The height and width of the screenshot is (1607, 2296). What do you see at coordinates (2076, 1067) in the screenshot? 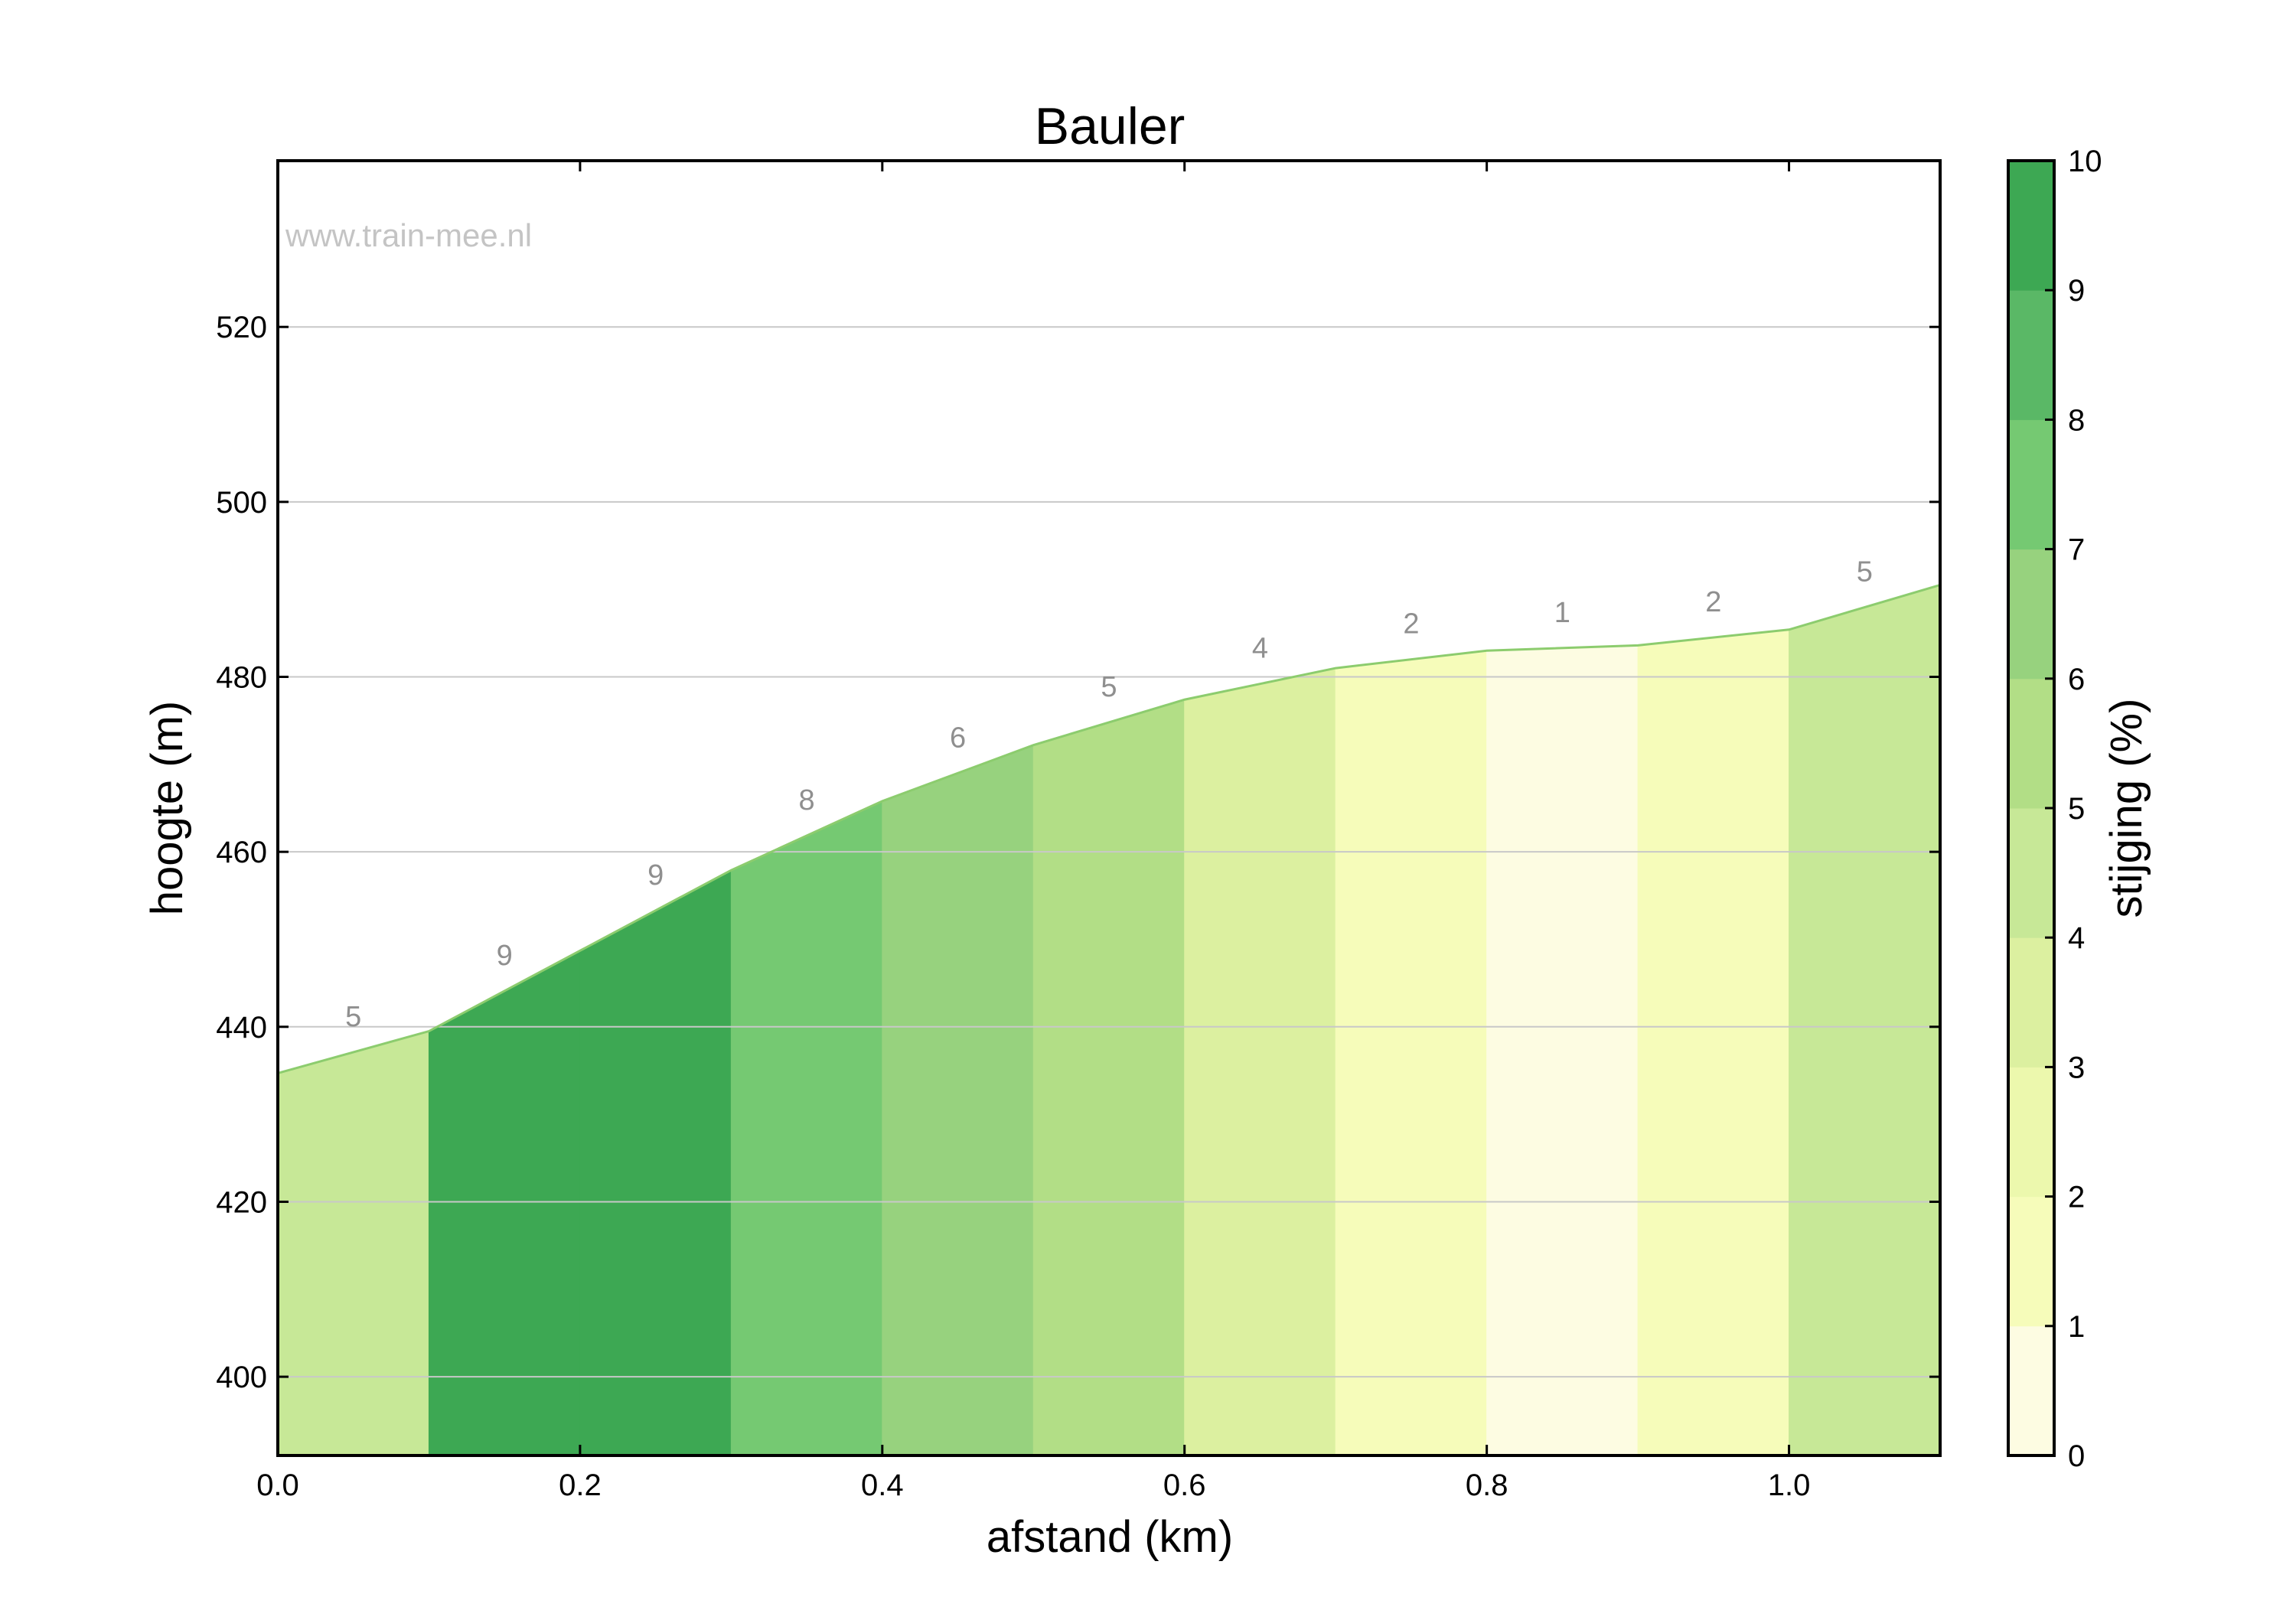
I see `colorbar-tick-label: 3` at bounding box center [2076, 1067].